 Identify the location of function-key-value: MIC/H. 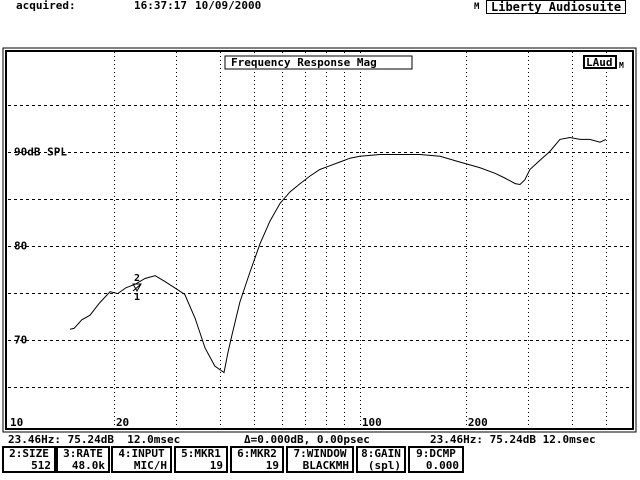
(150, 465).